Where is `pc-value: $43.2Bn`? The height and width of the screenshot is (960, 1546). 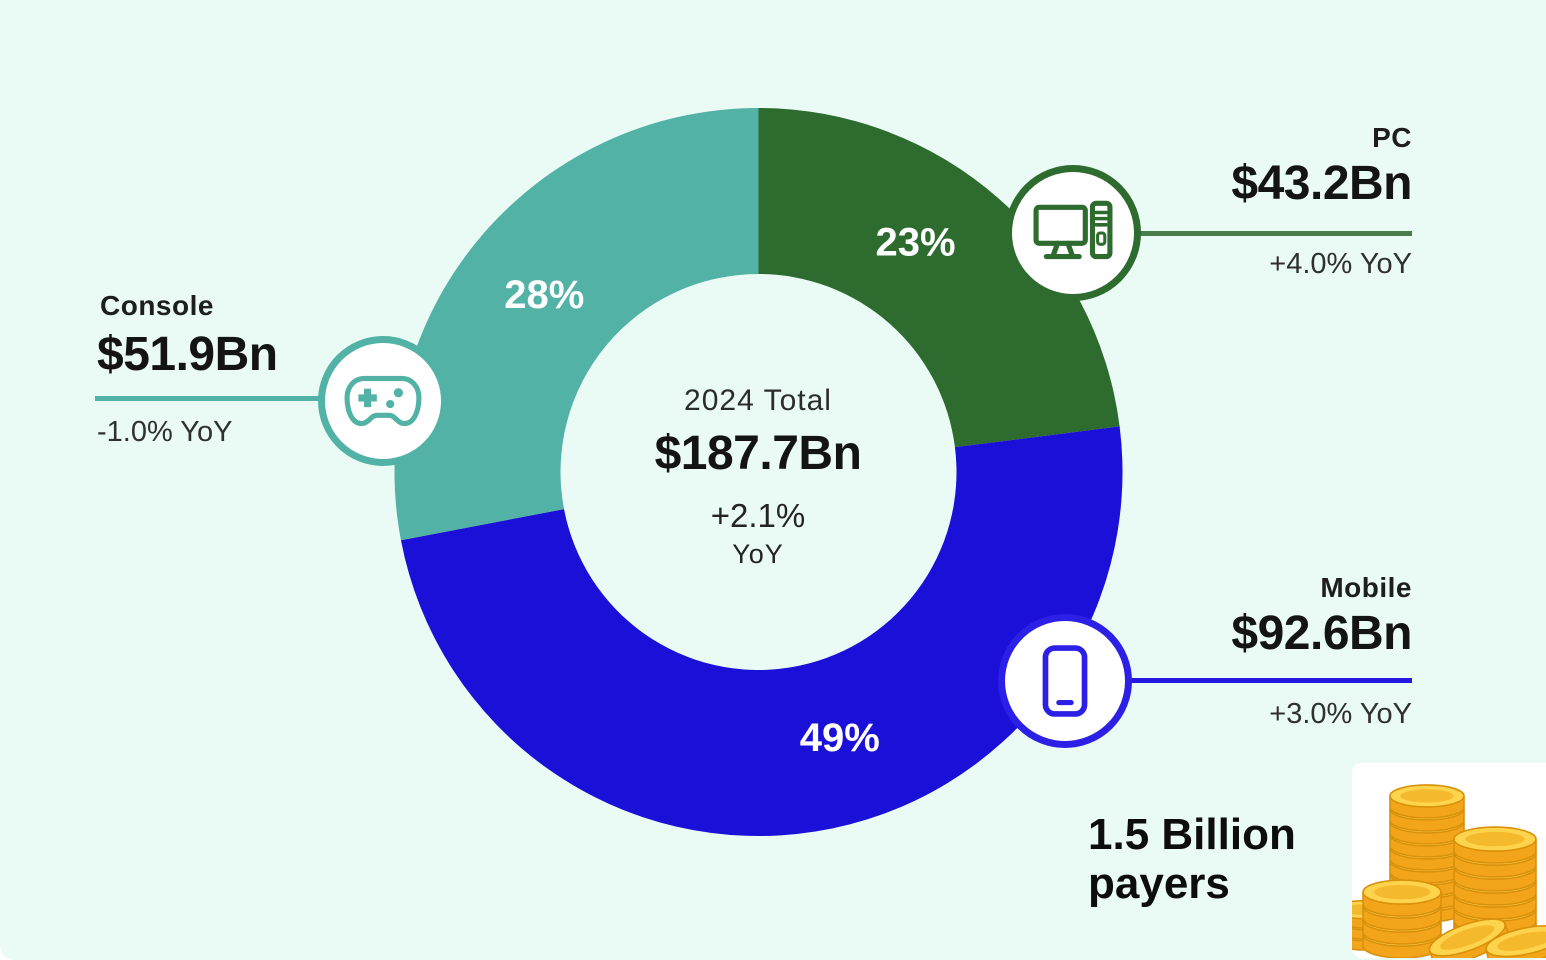 pc-value: $43.2Bn is located at coordinates (1321, 183).